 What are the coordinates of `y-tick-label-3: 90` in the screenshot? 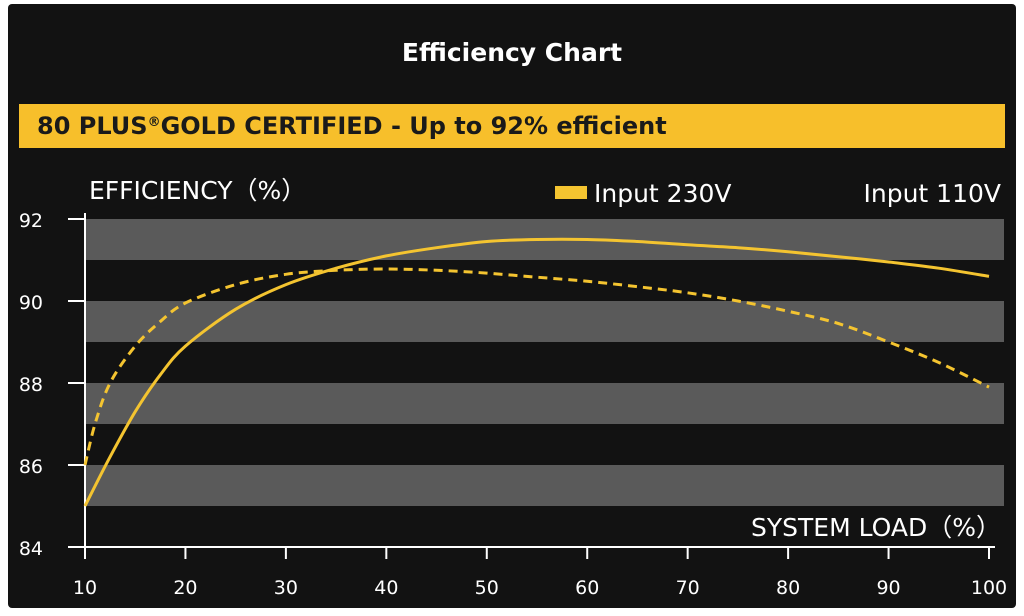 It's located at (31, 303).